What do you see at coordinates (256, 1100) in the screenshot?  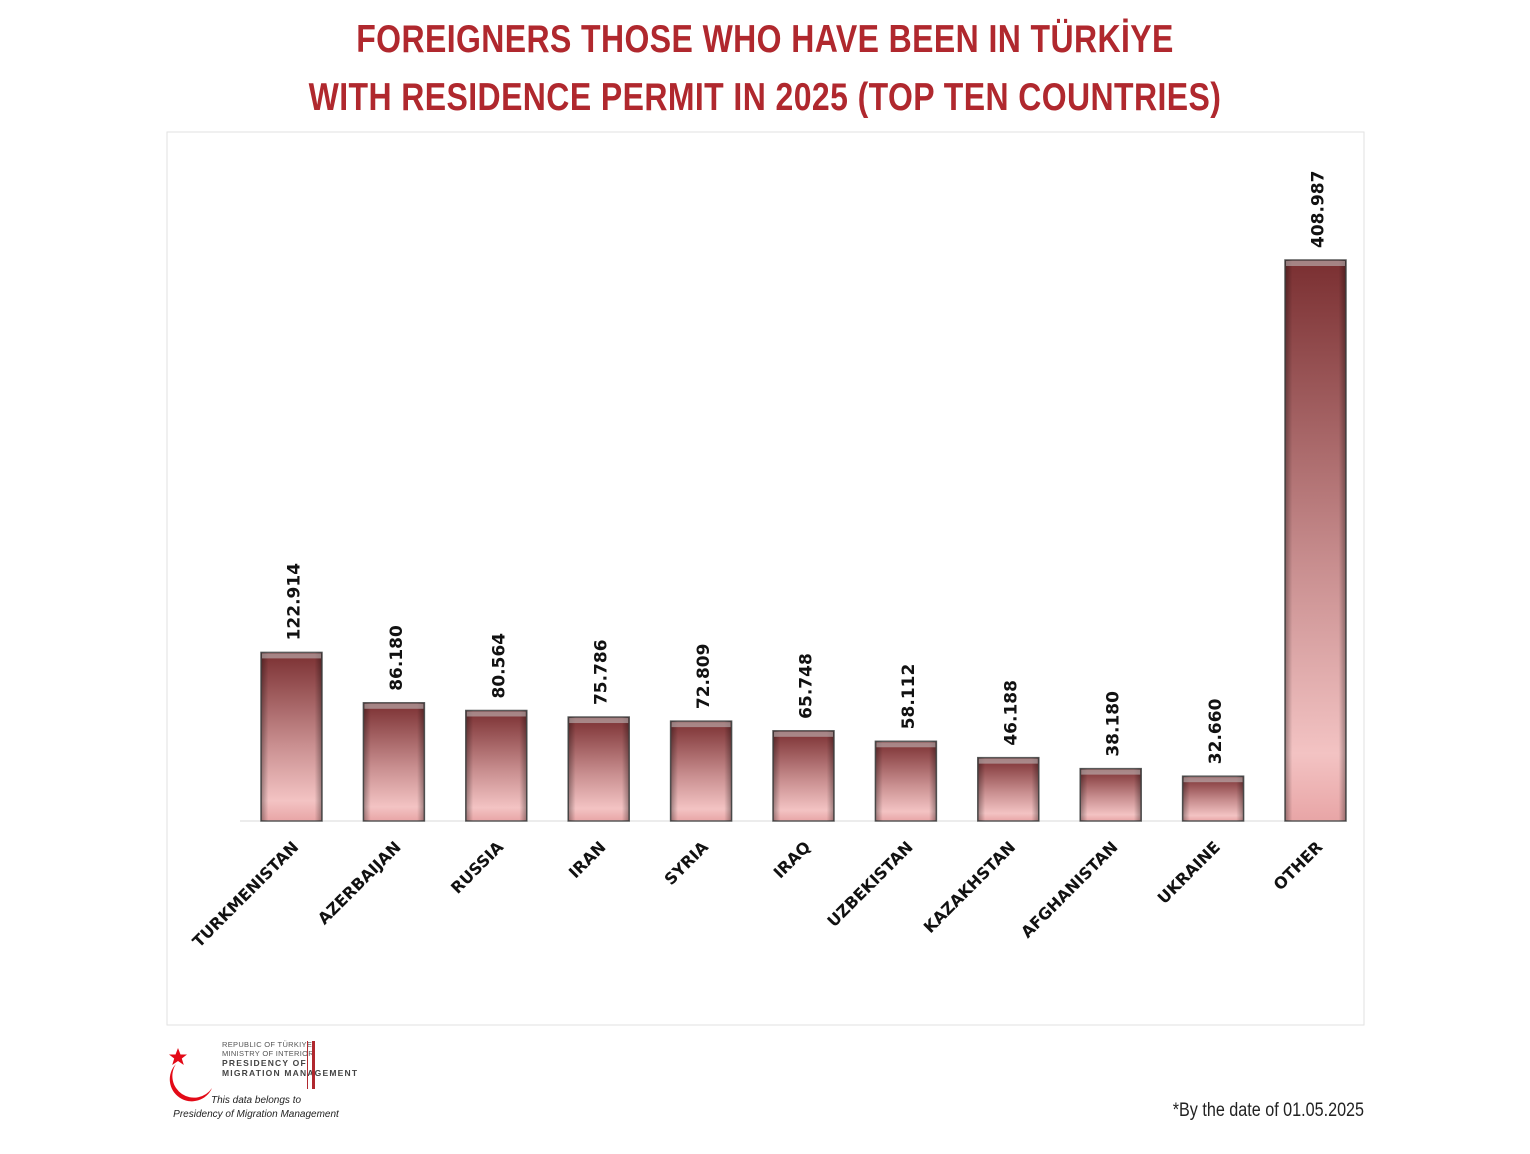 I see `belongs-line-1: This data belongs to` at bounding box center [256, 1100].